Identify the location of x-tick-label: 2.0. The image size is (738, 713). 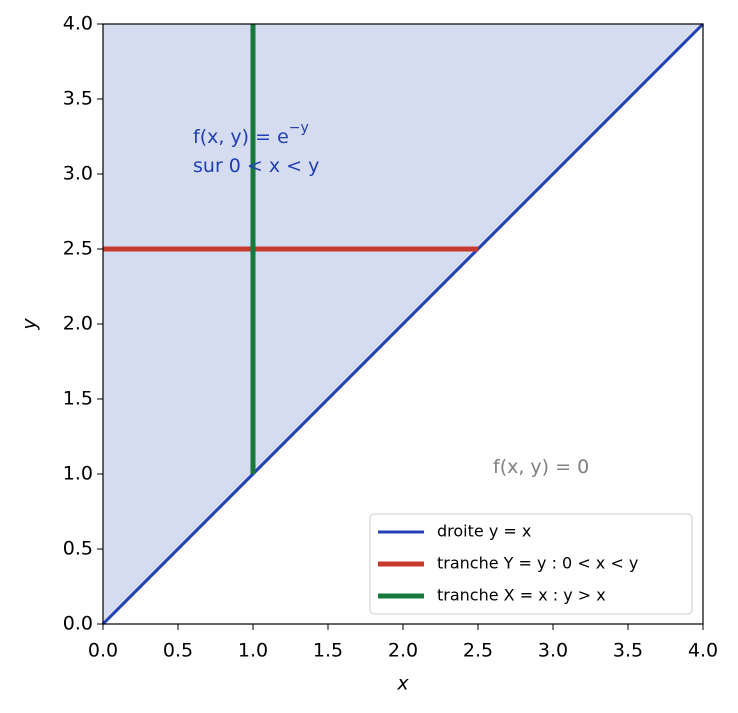
(403, 651).